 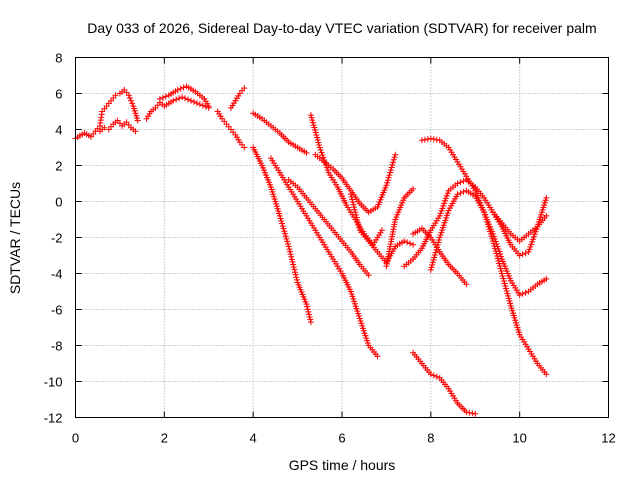 I want to click on y-tick-label: 0, so click(x=58, y=202).